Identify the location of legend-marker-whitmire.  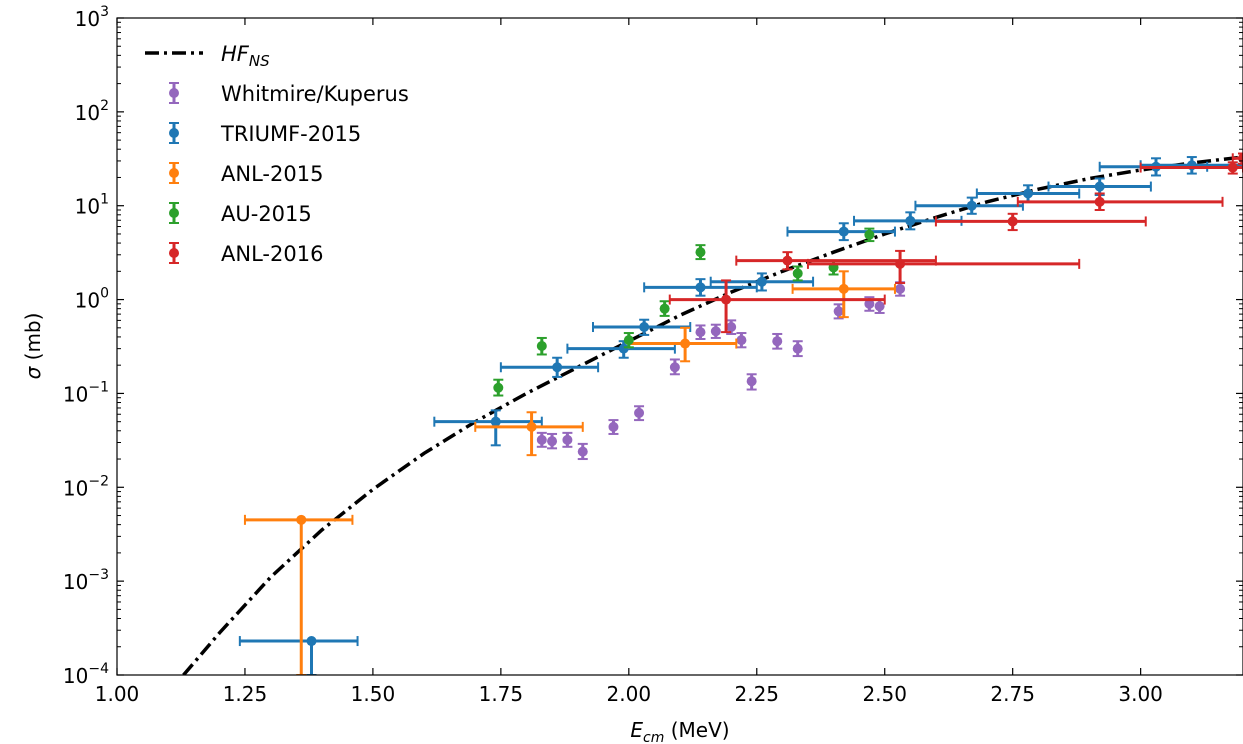
(174, 93).